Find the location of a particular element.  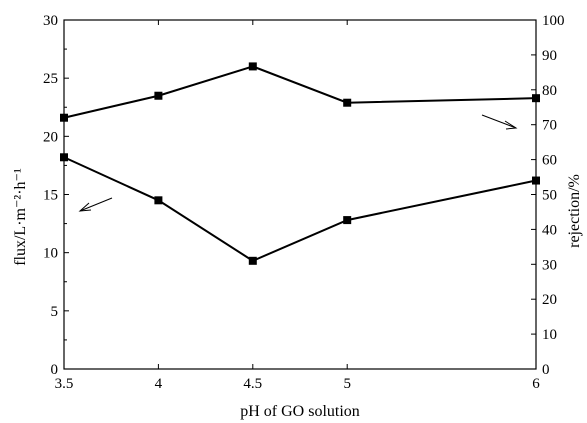

left-y-tick-label: 30 is located at coordinates (50, 21).